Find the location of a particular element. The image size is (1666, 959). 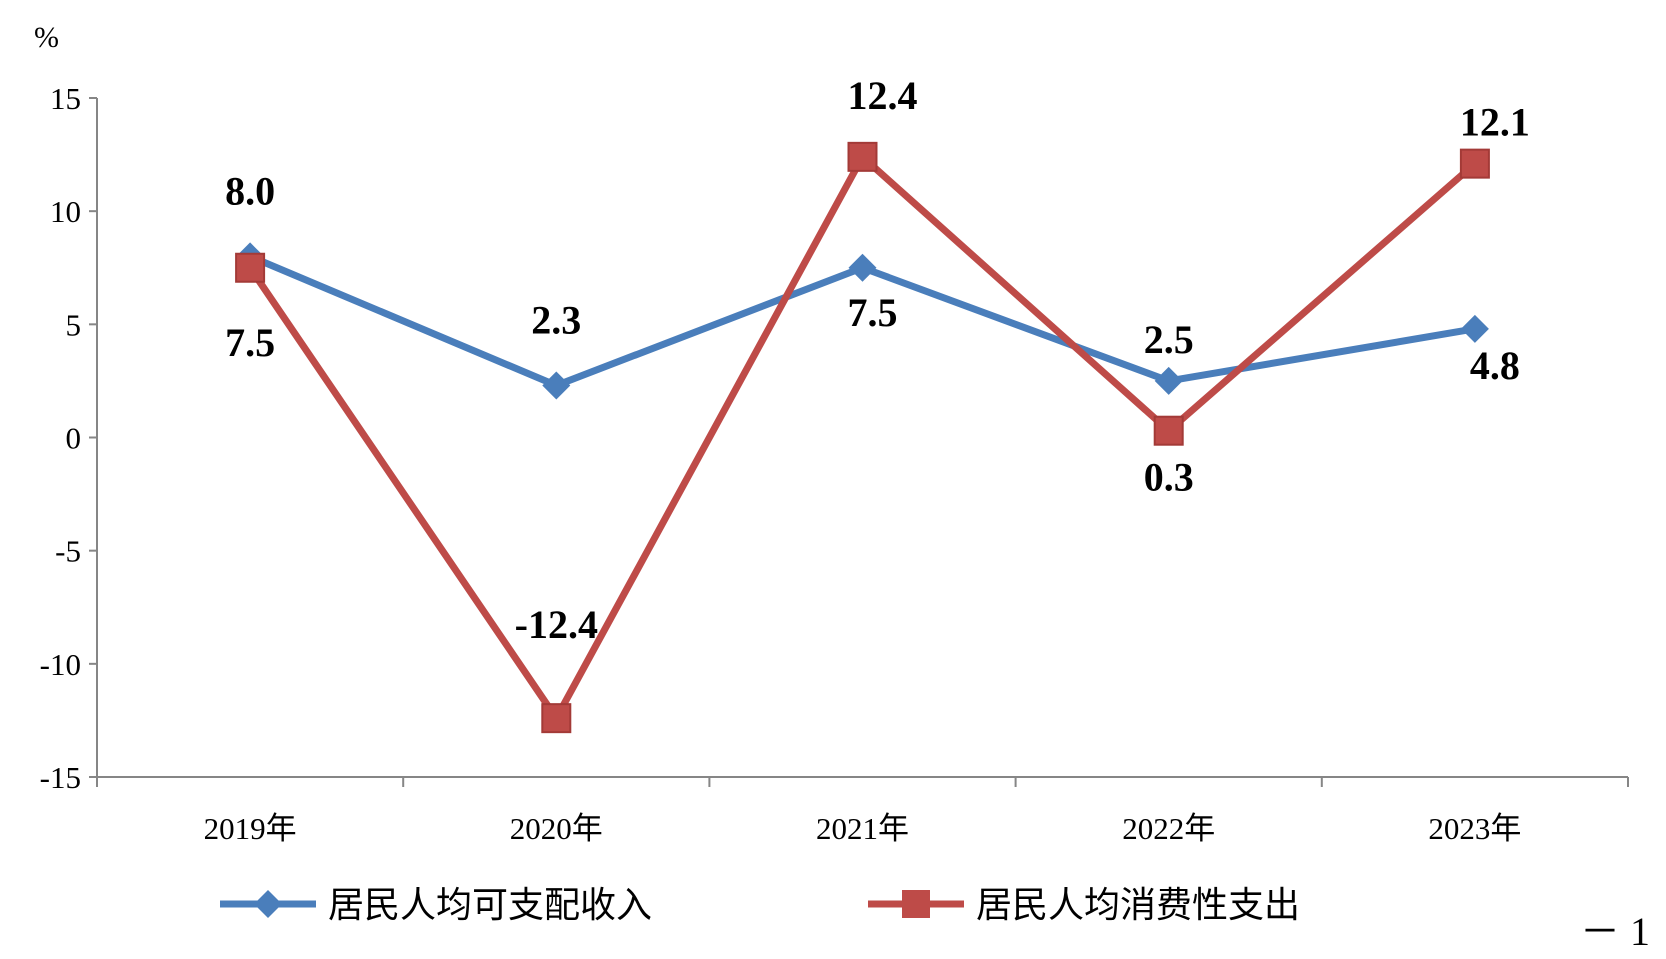

data-label: 4.8 is located at coordinates (1495, 365).